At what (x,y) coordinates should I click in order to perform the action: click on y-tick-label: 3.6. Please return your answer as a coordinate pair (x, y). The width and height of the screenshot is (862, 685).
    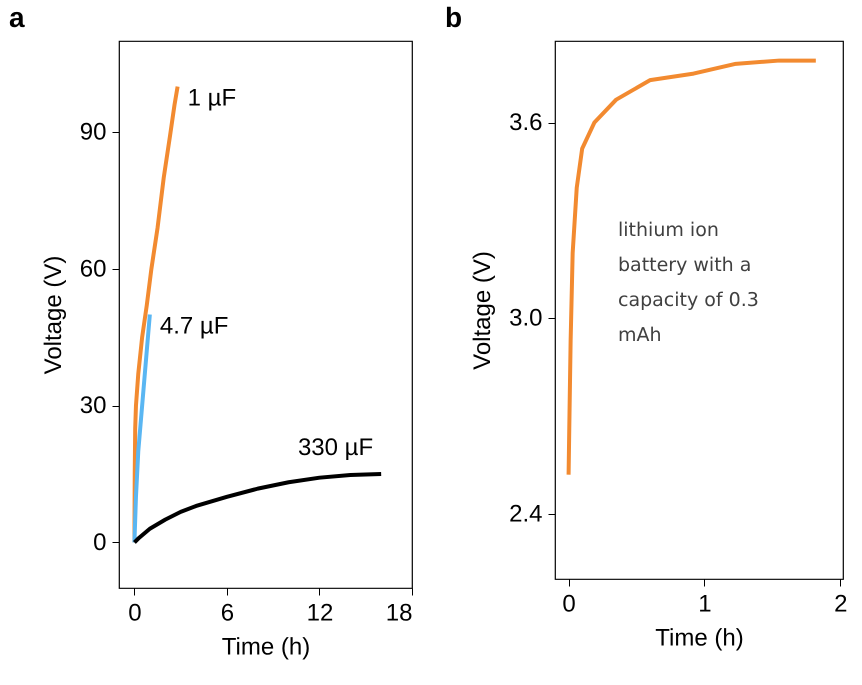
    Looking at the image, I should click on (525, 122).